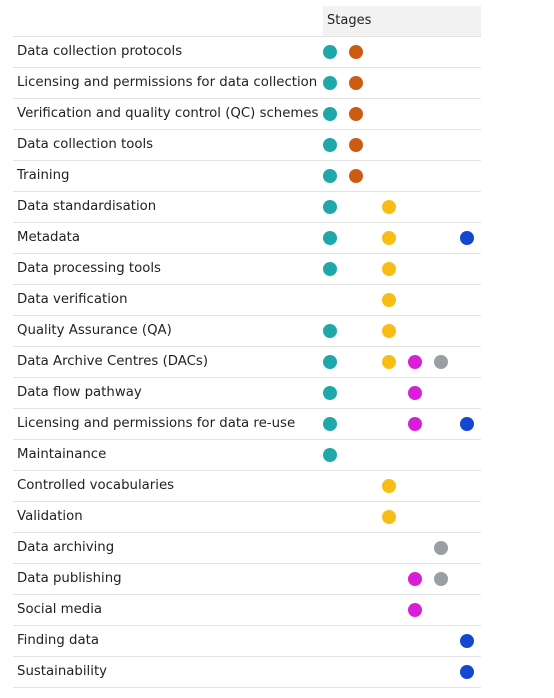  What do you see at coordinates (85, 144) in the screenshot?
I see `activity-label: Data collection tools` at bounding box center [85, 144].